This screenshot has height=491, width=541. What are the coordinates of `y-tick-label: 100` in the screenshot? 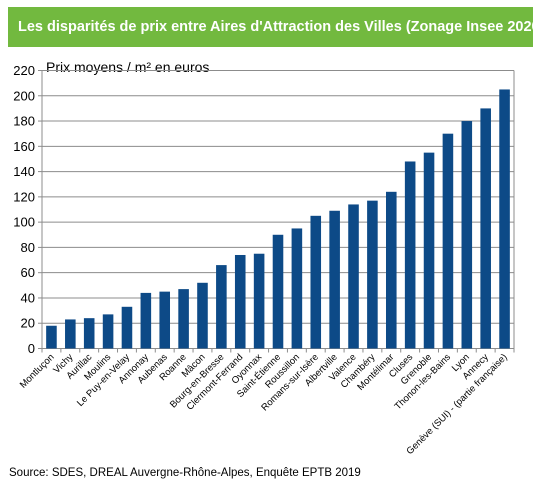 It's located at (24, 222).